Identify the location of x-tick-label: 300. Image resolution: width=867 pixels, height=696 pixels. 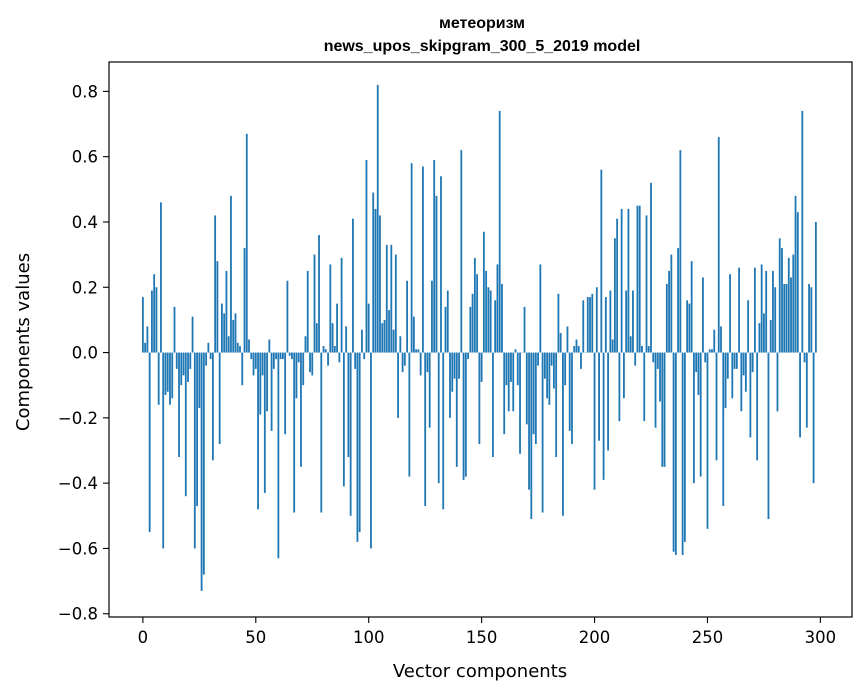
(821, 637).